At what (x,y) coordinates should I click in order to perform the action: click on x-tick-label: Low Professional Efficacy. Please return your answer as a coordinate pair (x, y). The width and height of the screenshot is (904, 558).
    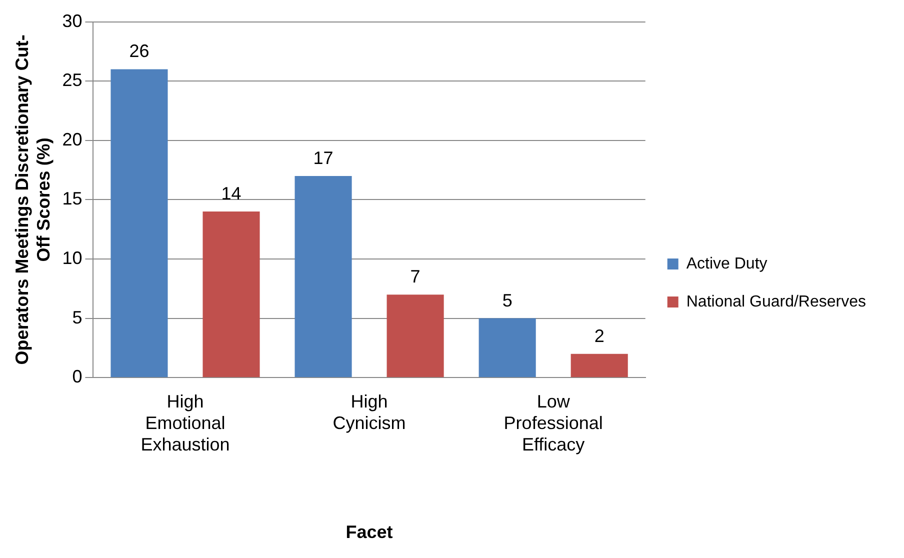
    Looking at the image, I should click on (553, 423).